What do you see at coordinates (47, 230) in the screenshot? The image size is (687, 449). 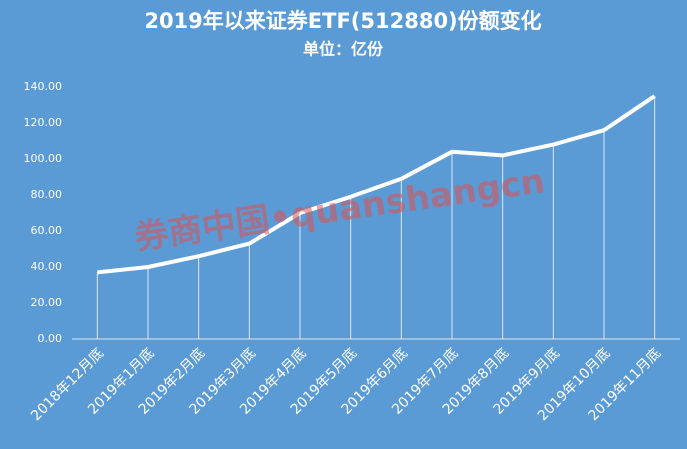 I see `y-tick-label: 60.00` at bounding box center [47, 230].